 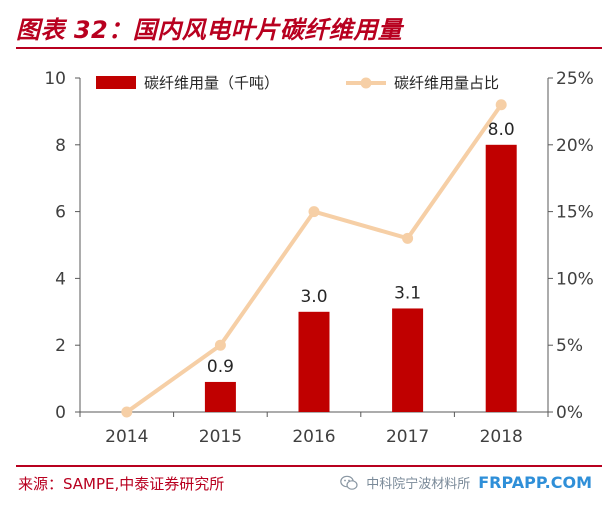 I want to click on title-divider, so click(x=309, y=48).